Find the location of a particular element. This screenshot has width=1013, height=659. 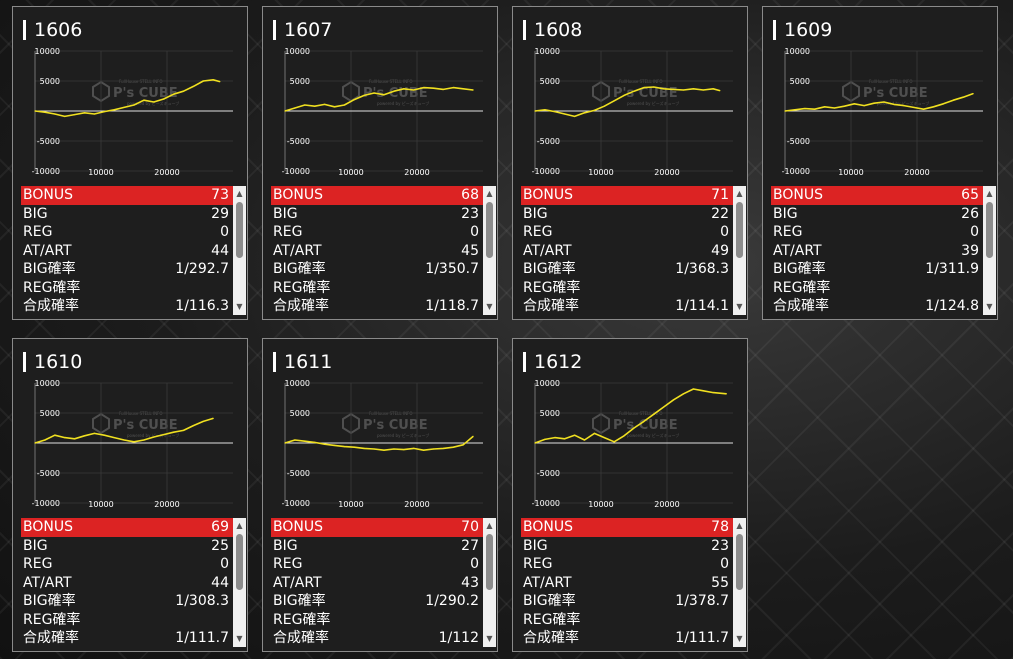

stat-value: 1/290.2 is located at coordinates (452, 601).